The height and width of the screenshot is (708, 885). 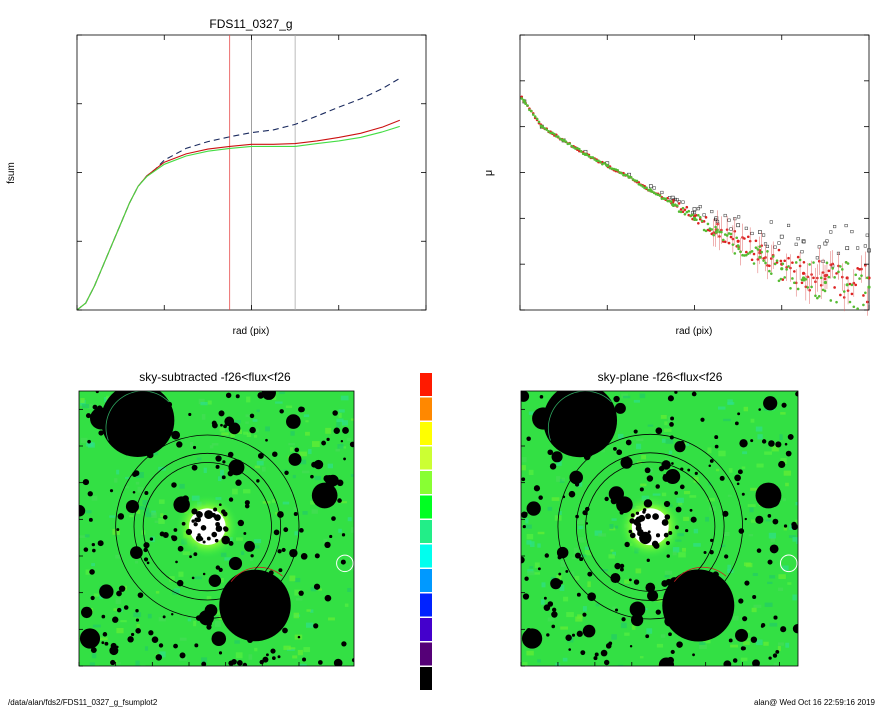 What do you see at coordinates (345, 563) in the screenshot?
I see `img1-marker-ring` at bounding box center [345, 563].